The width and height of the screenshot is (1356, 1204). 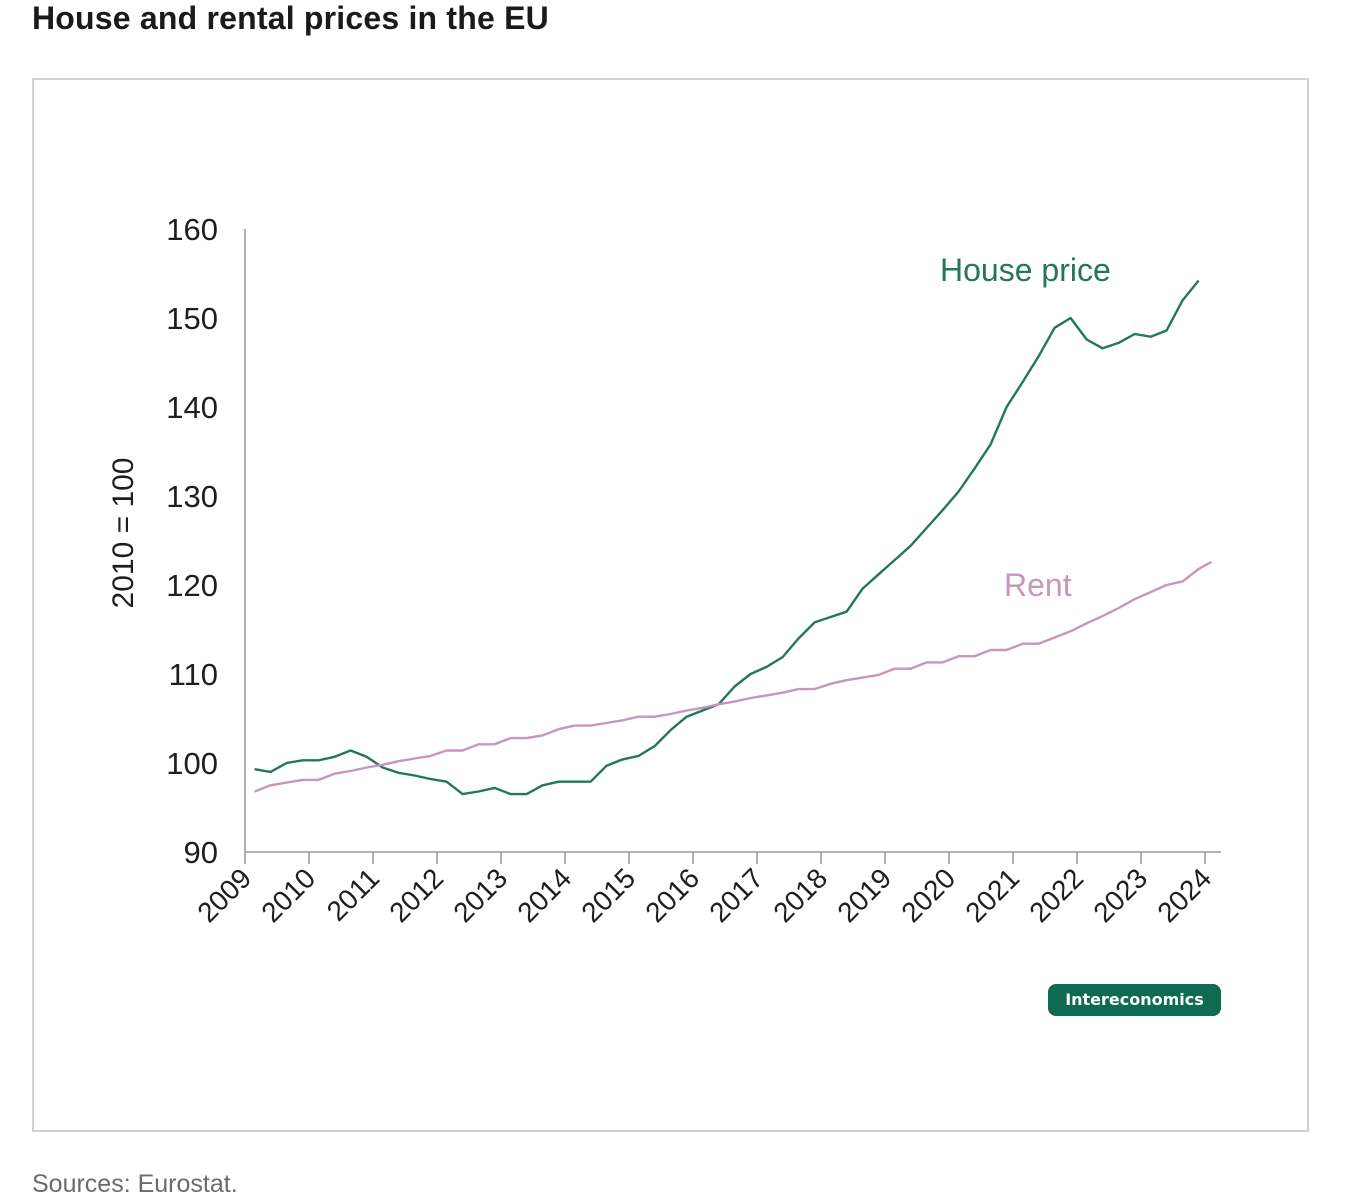 I want to click on source-note: Sources: Eurostat., so click(x=135, y=1184).